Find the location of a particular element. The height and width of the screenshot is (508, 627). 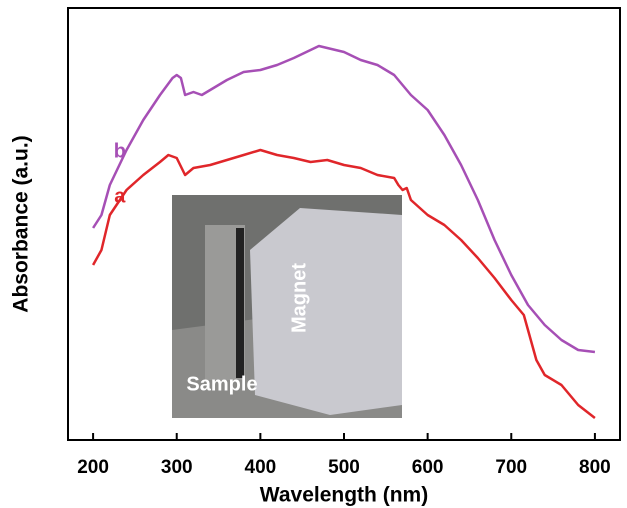

inset-label-magnet: Magnet is located at coordinates (299, 298).